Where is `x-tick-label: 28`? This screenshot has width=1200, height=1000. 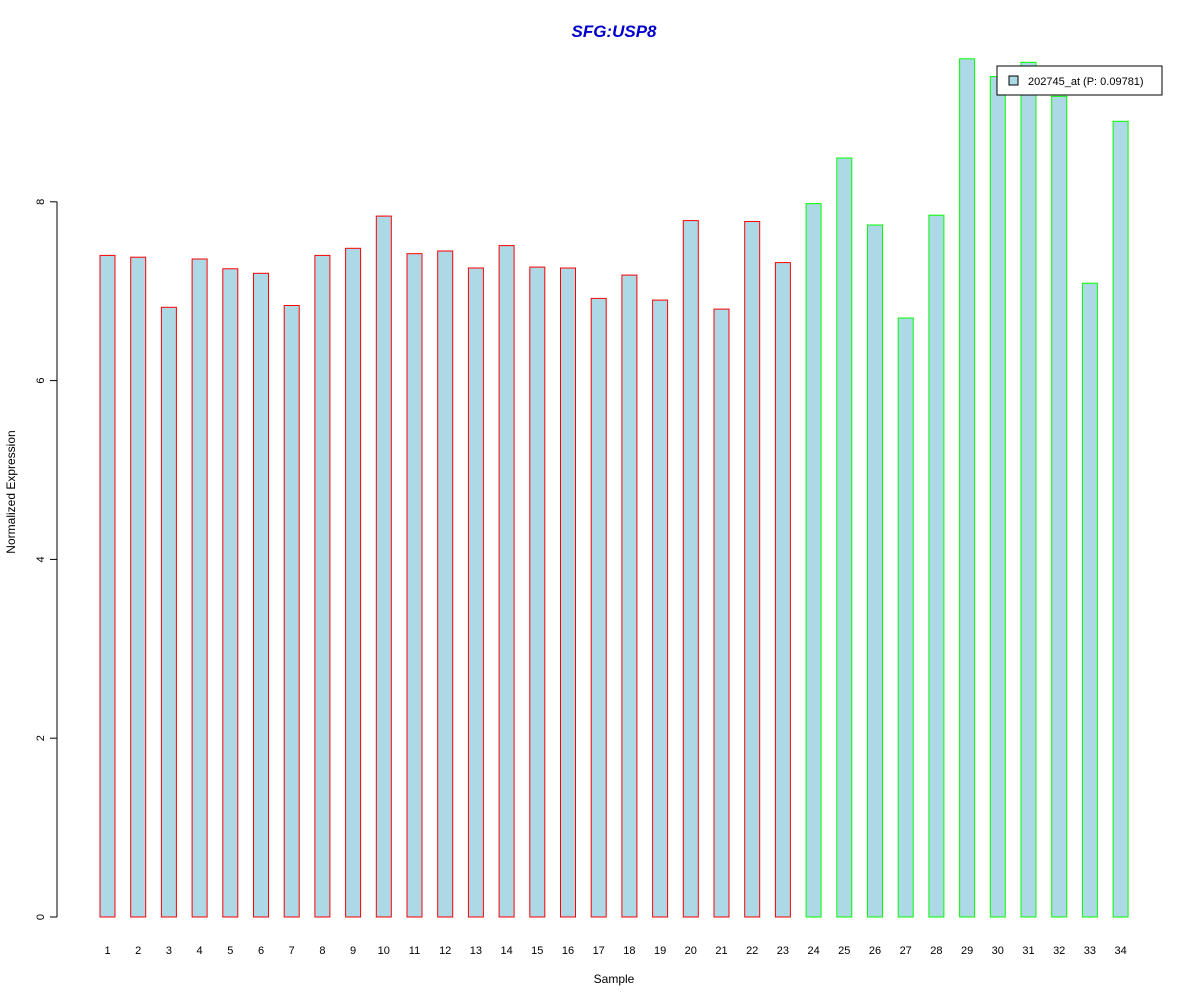
x-tick-label: 28 is located at coordinates (936, 951).